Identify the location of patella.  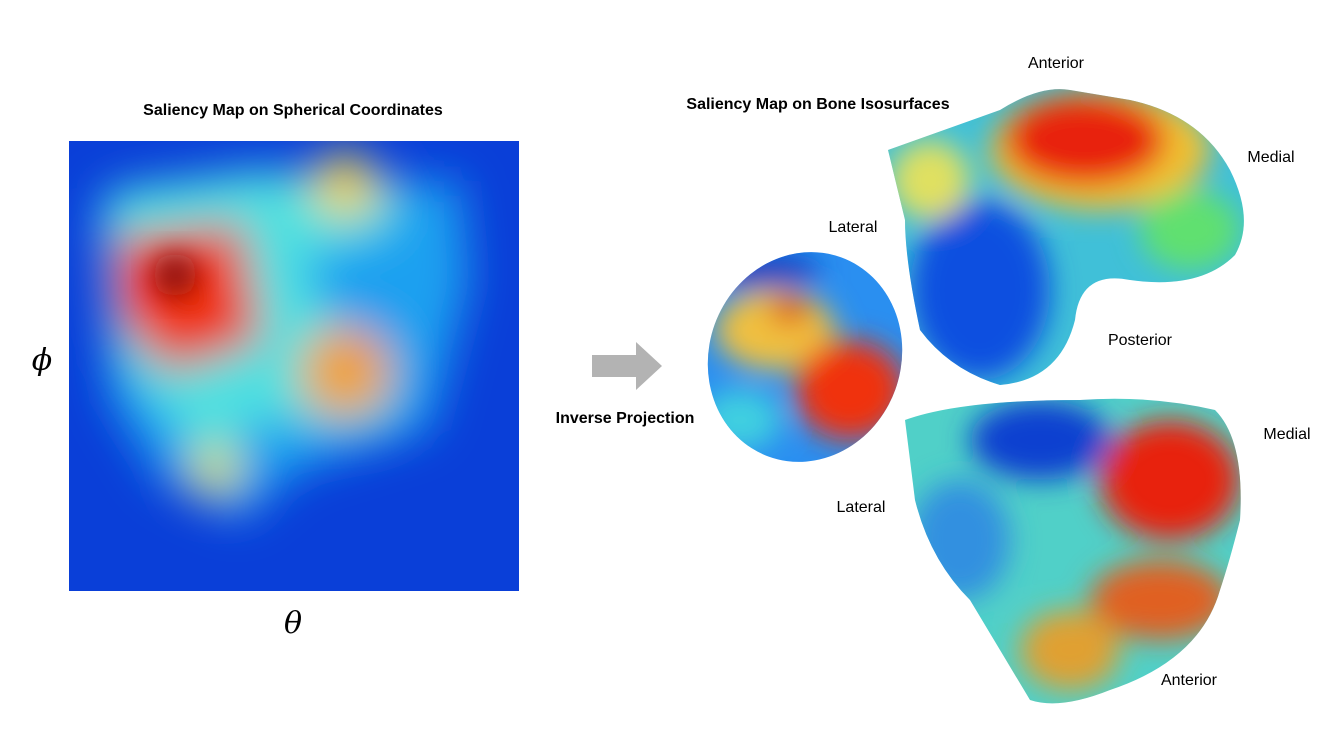
(805, 360).